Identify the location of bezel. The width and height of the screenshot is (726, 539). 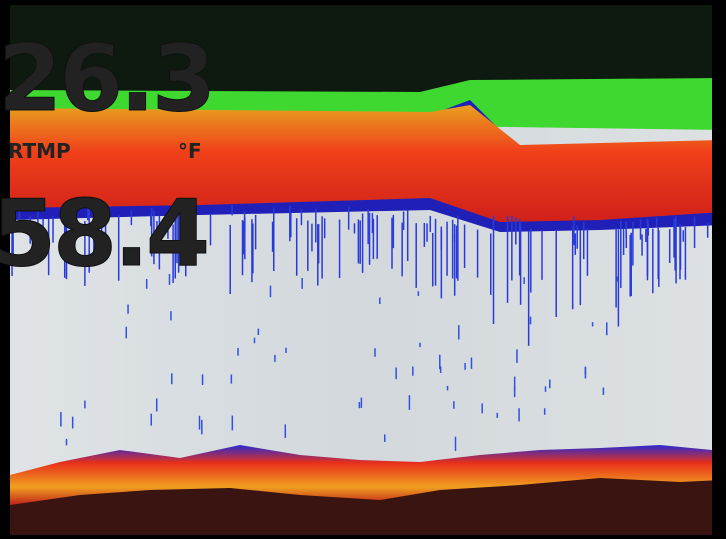
(719, 272).